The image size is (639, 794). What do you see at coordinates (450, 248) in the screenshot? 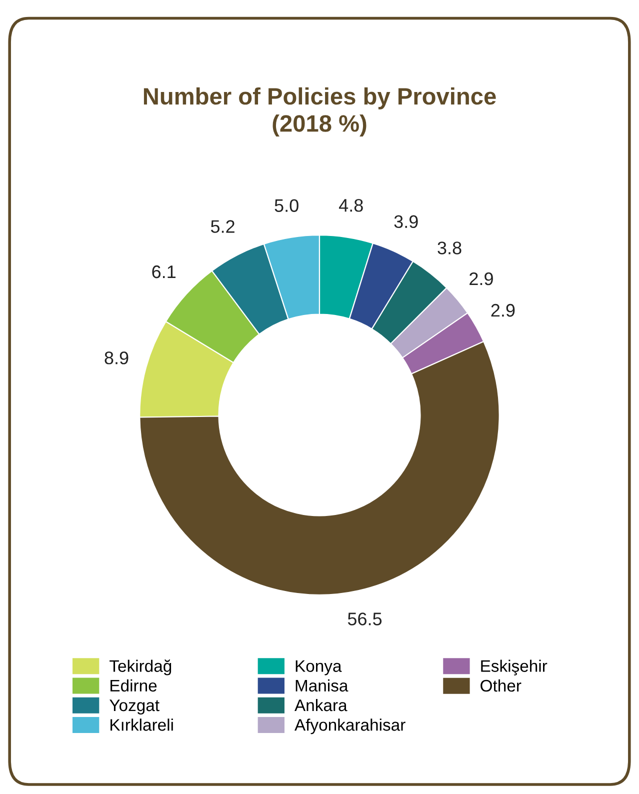
I see `data-label: 3.8` at bounding box center [450, 248].